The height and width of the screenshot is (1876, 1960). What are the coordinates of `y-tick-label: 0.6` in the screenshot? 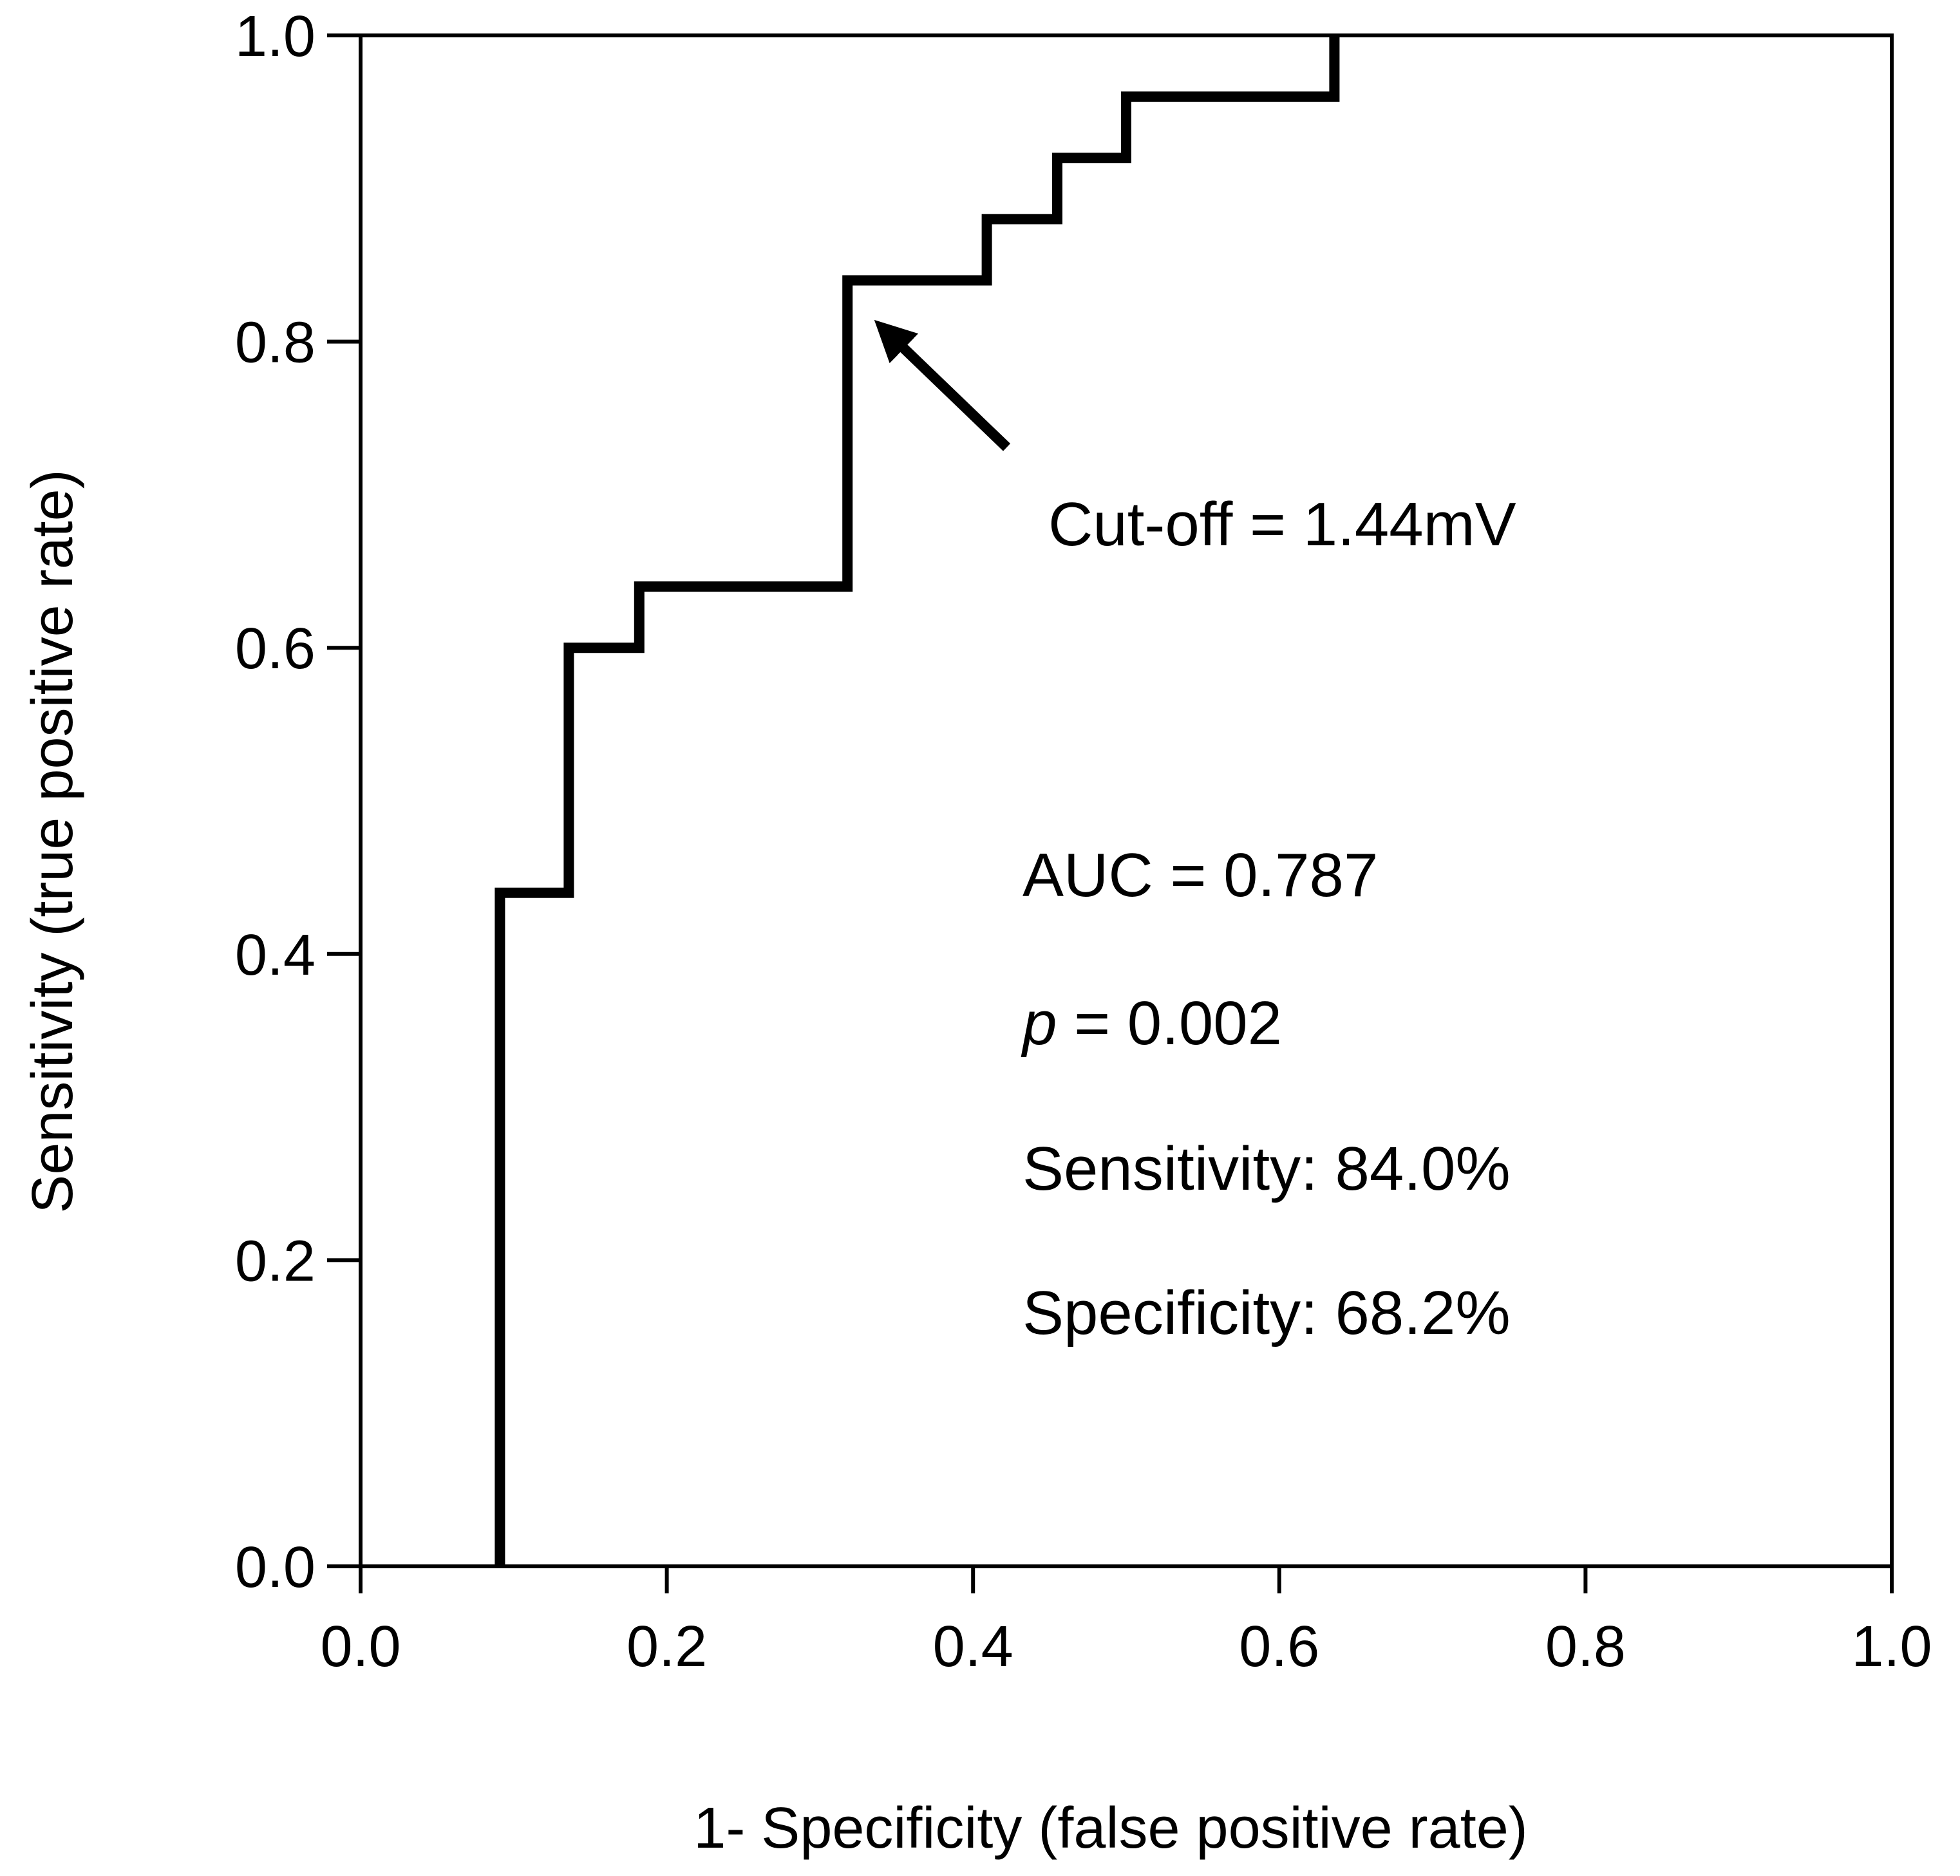 It's located at (275, 649).